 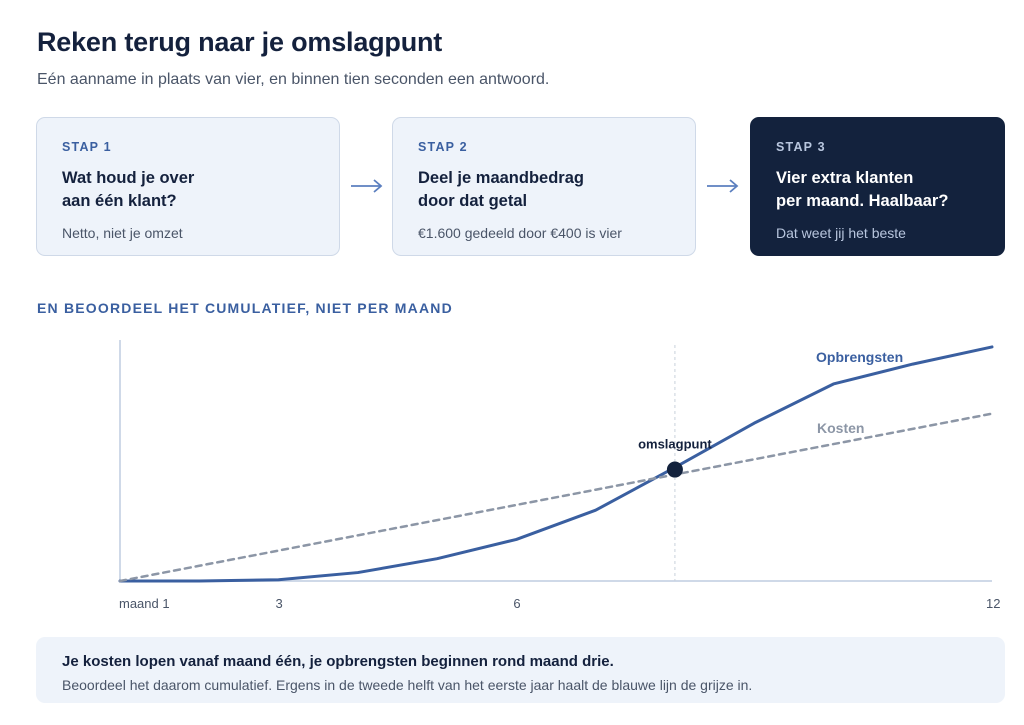 What do you see at coordinates (279, 603) in the screenshot?
I see `x-tick-label: 3` at bounding box center [279, 603].